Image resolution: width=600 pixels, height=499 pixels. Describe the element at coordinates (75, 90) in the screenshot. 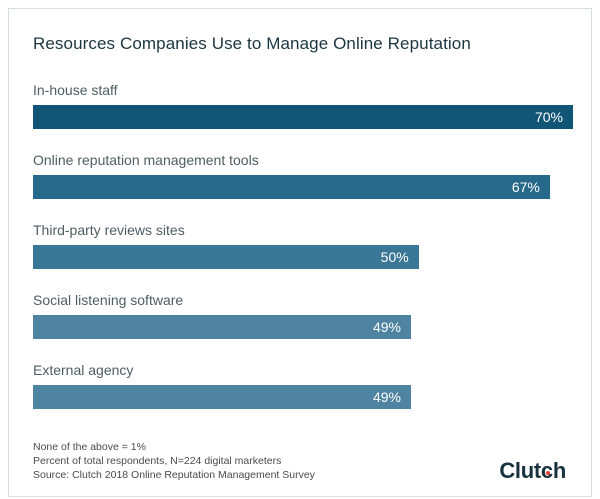

I see `bar-label: In-house staff` at that location.